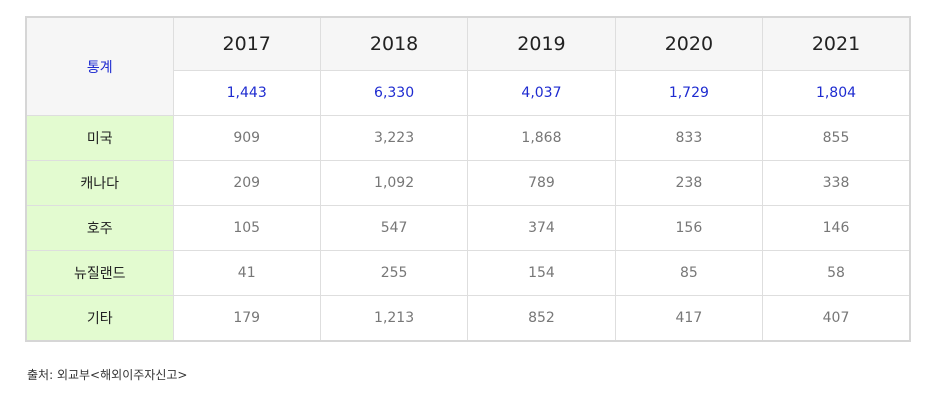  I want to click on total-cell: 1,804, so click(836, 93).